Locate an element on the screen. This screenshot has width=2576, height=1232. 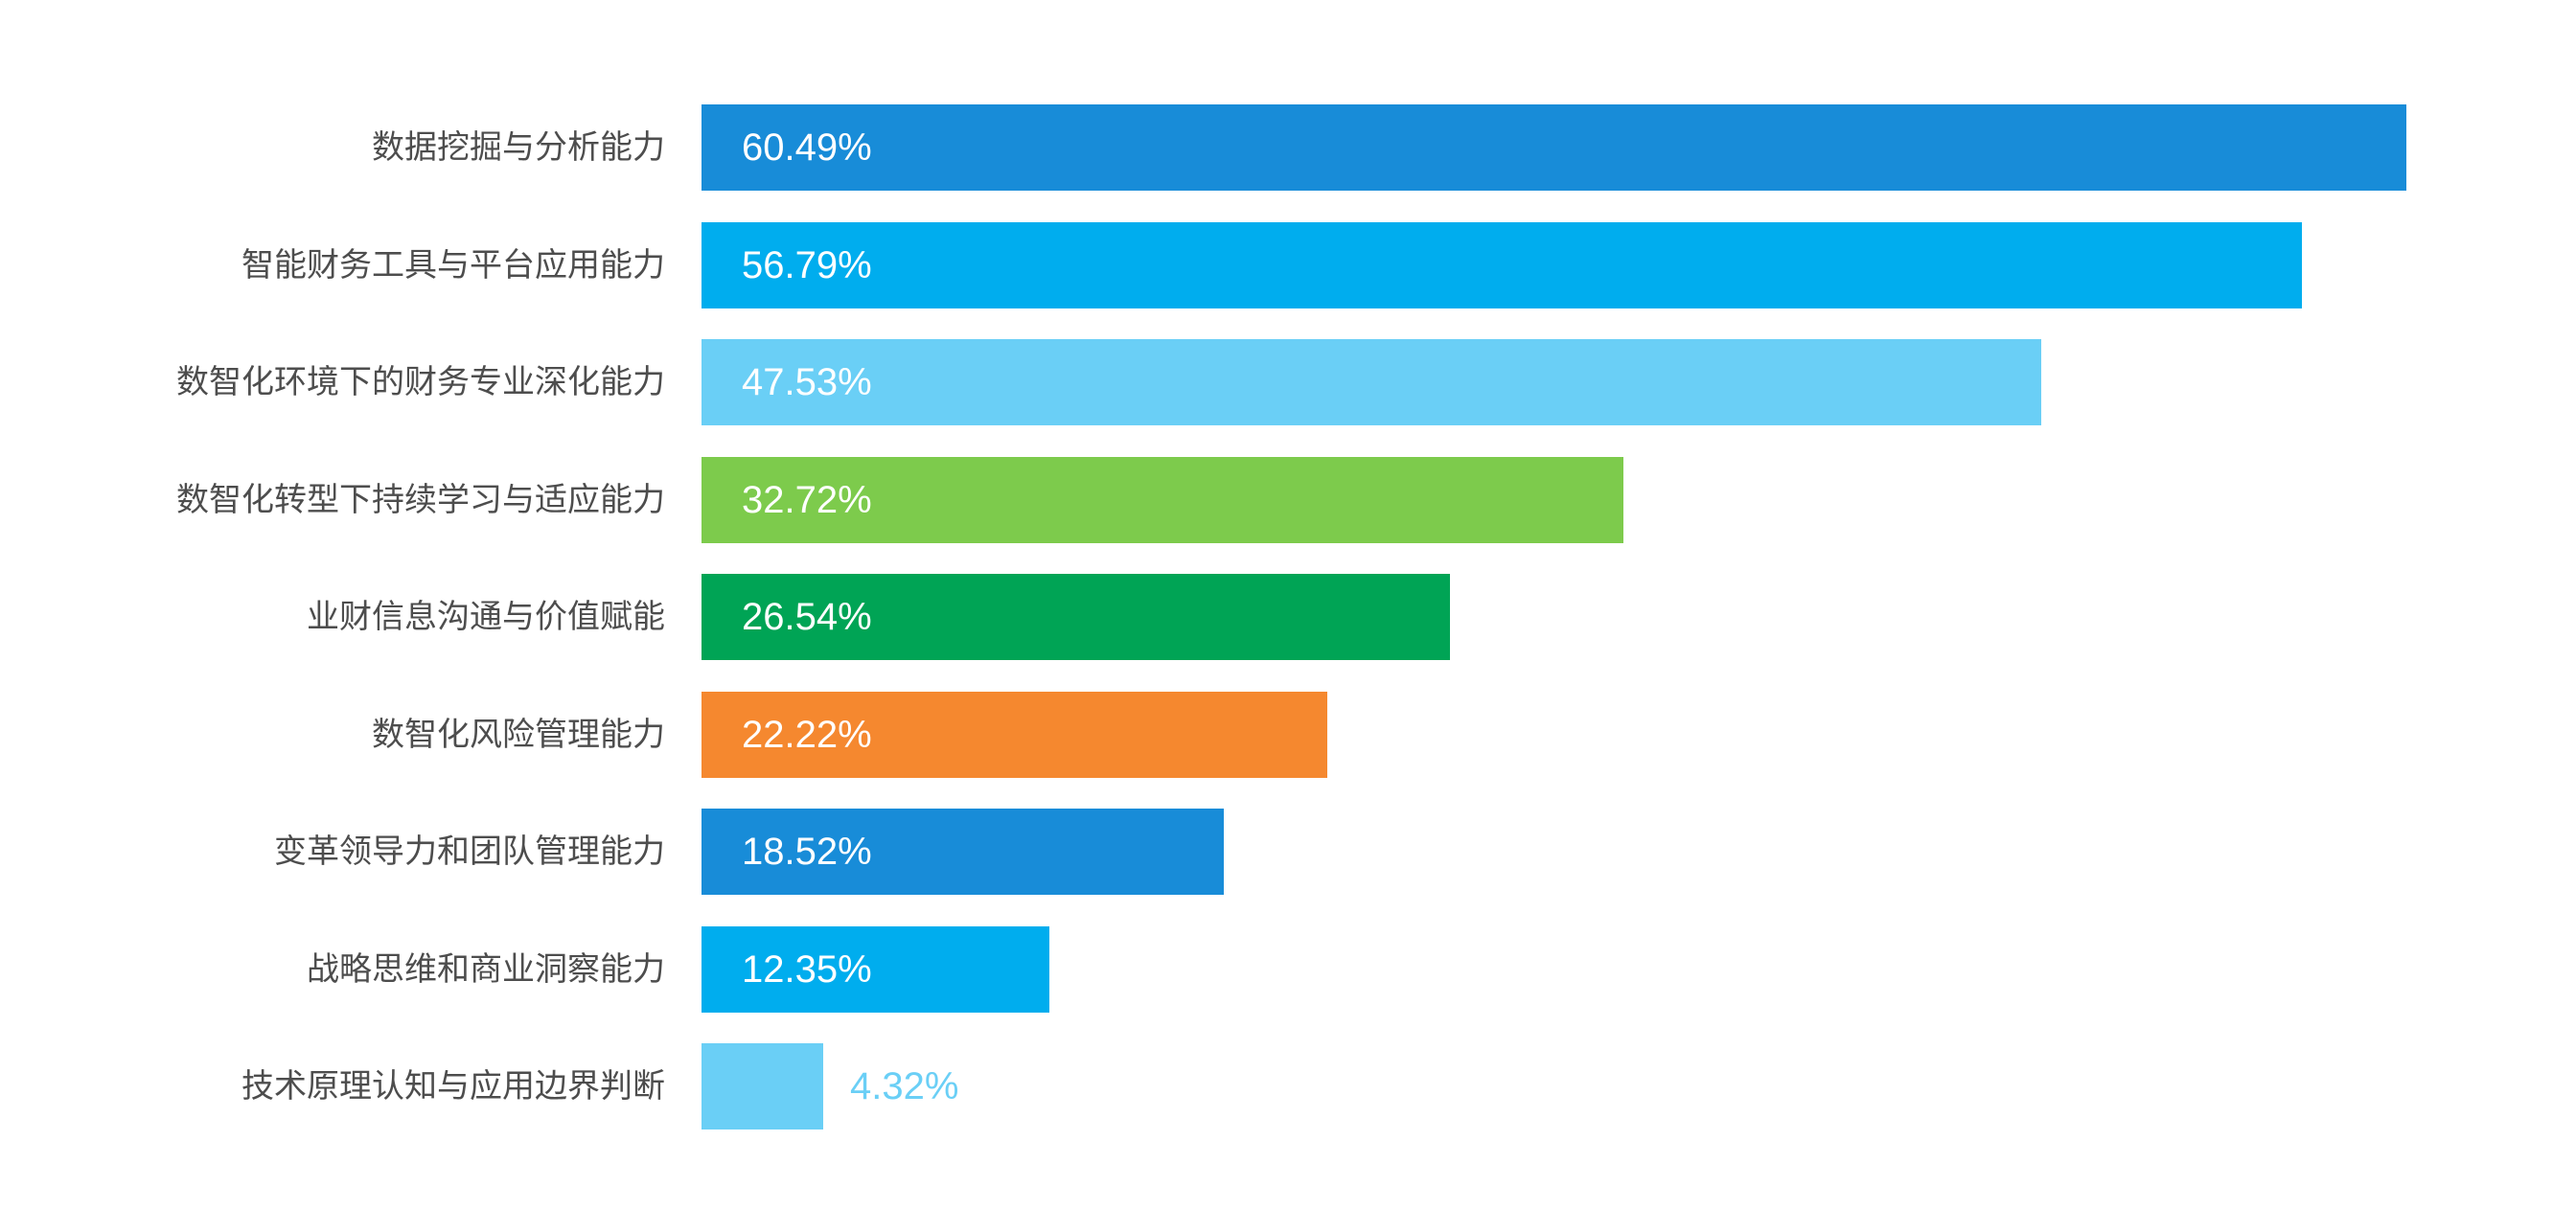
bar-row: 战略思维和商业洞察能力 12.35% is located at coordinates (1288, 969).